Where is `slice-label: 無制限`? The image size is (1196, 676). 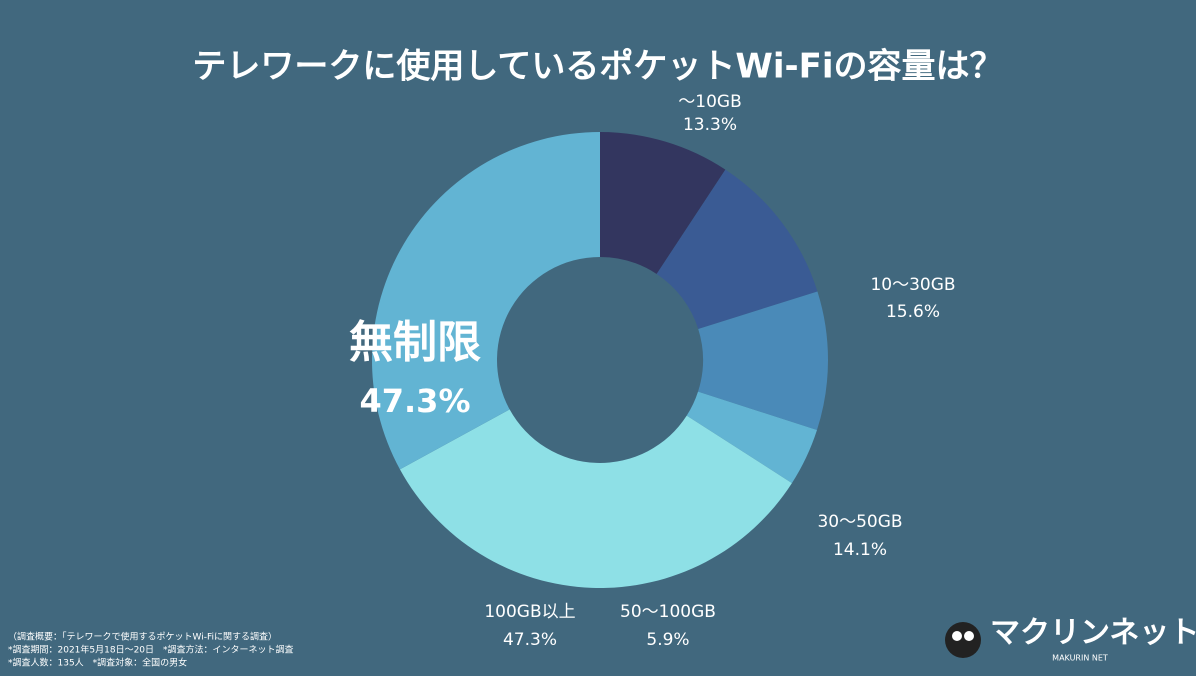
slice-label: 無制限 is located at coordinates (415, 342).